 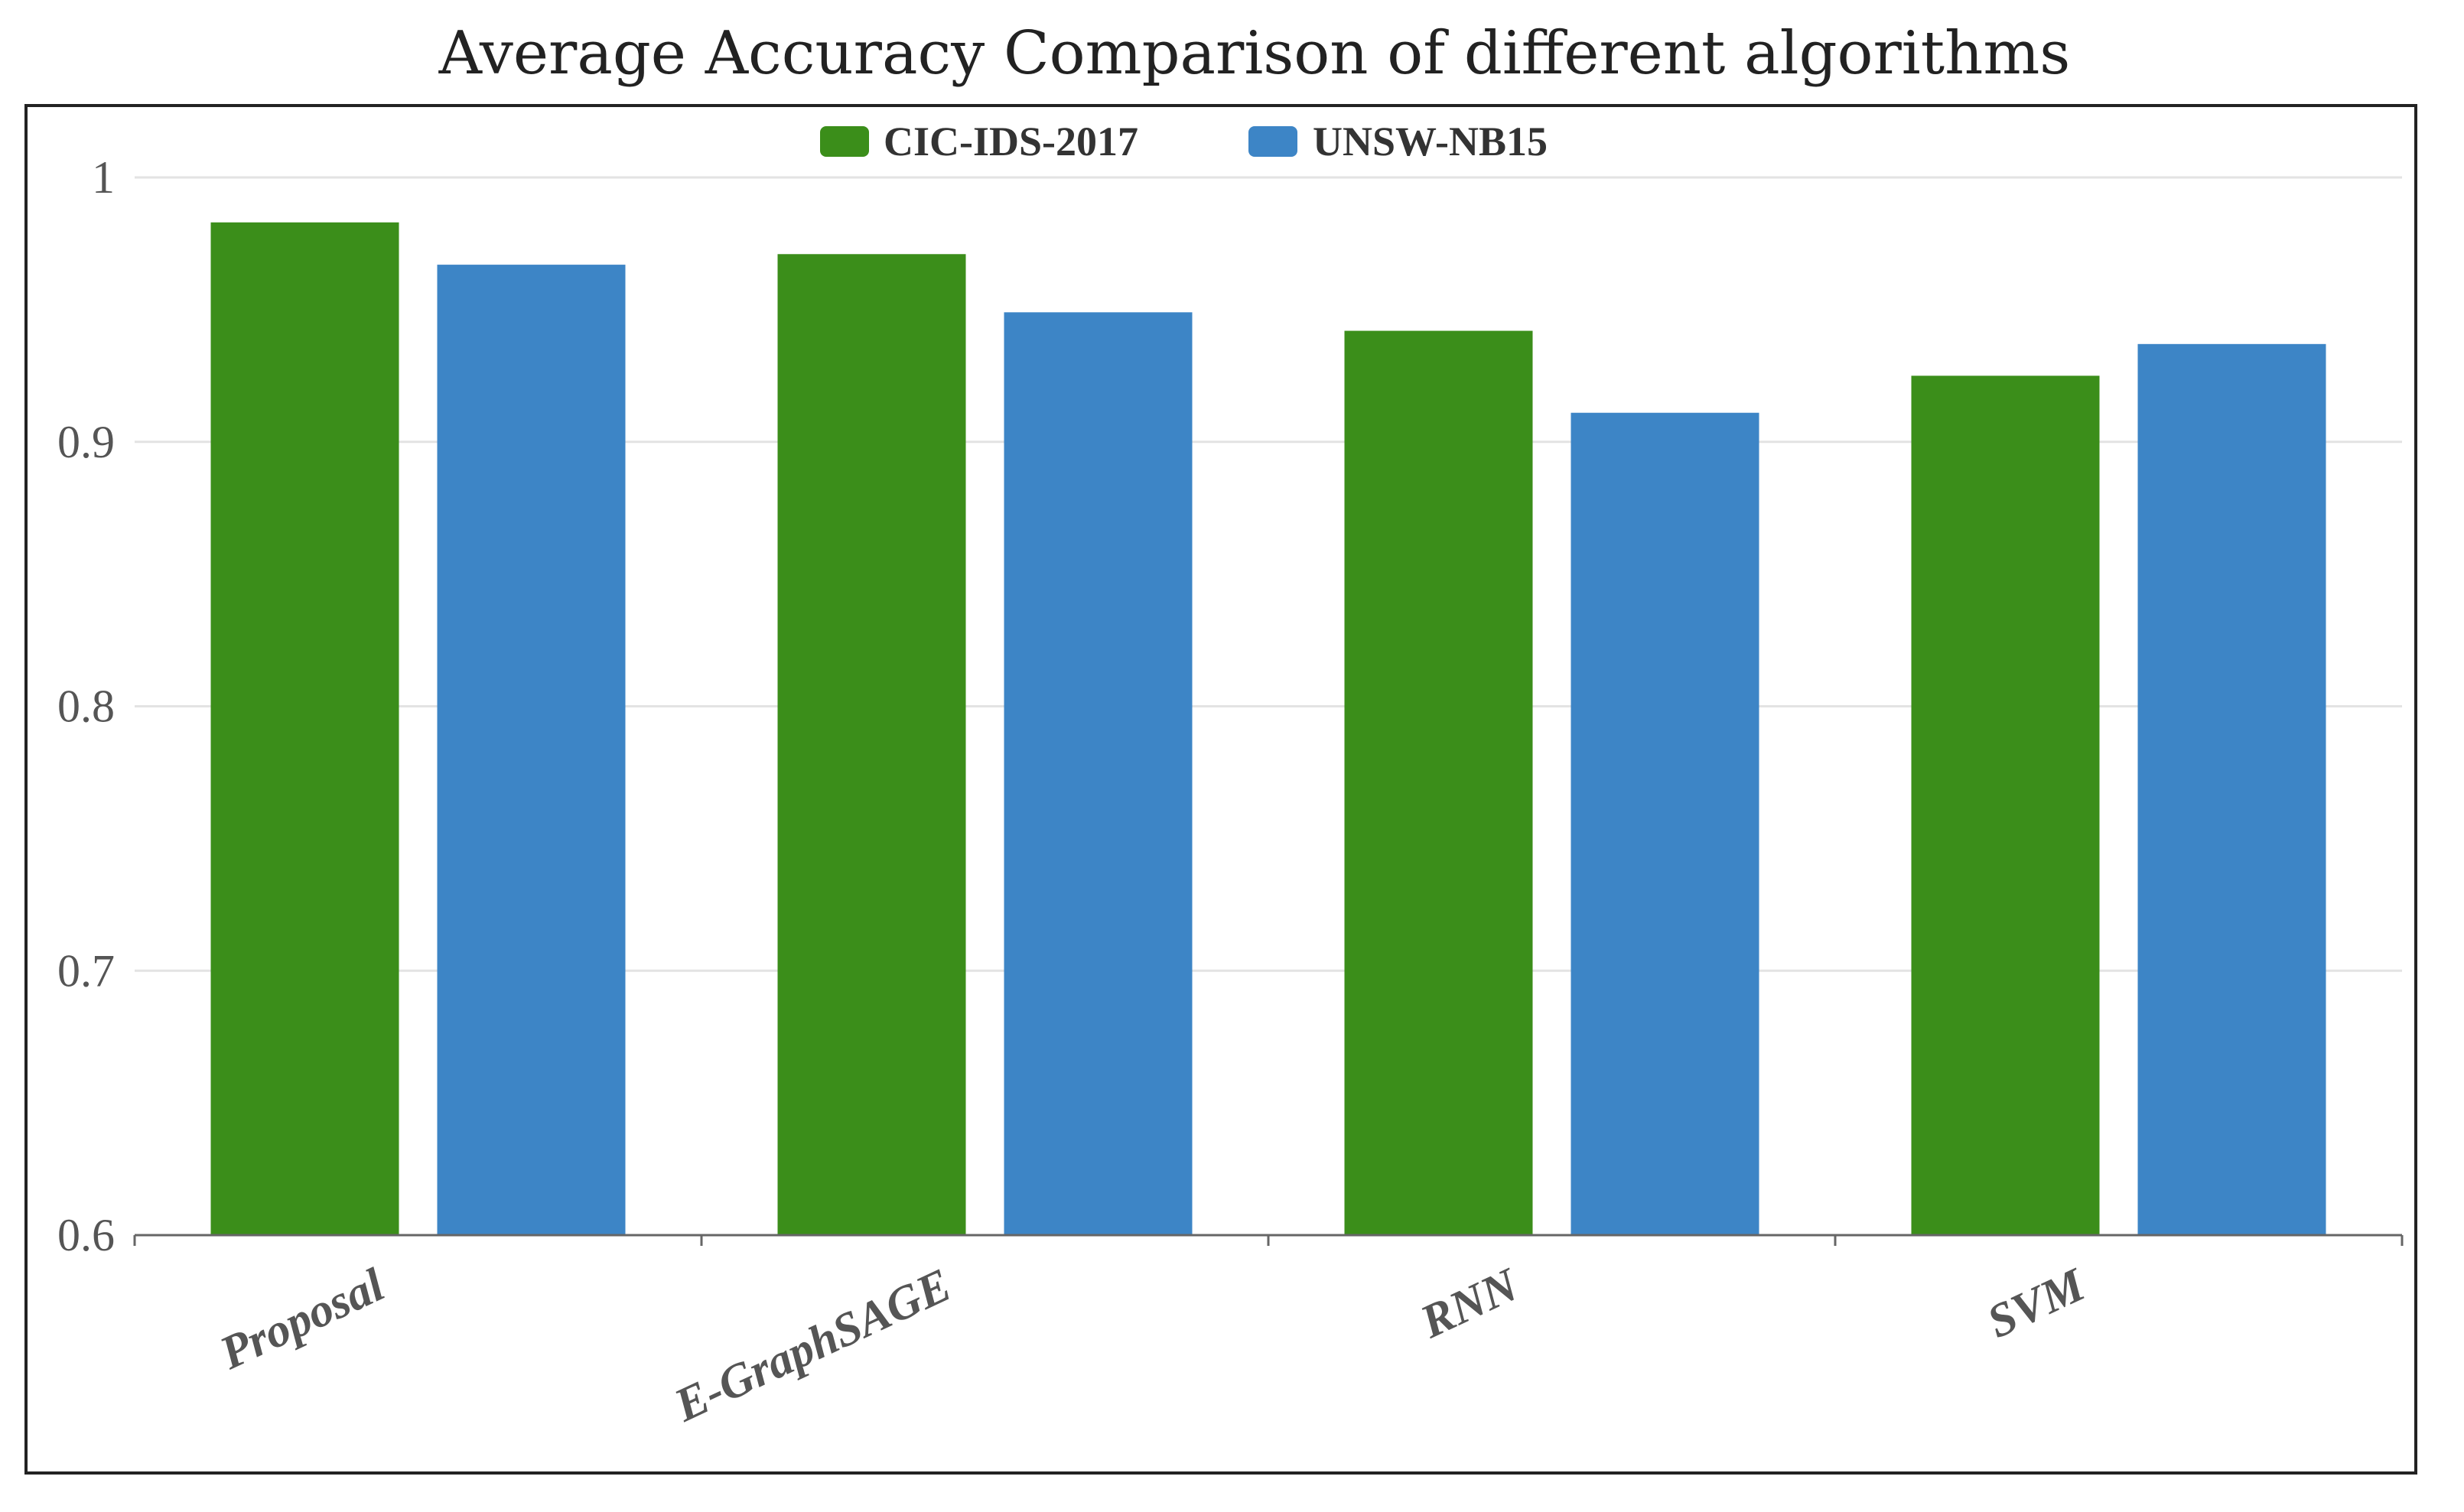 What do you see at coordinates (1273, 142) in the screenshot?
I see `legend-swatch-unsw-nb15` at bounding box center [1273, 142].